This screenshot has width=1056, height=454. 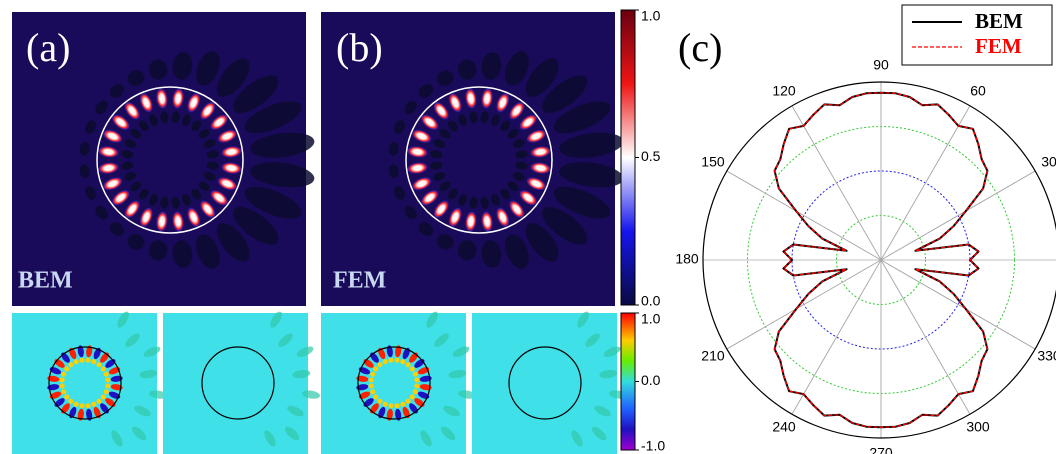 What do you see at coordinates (45, 281) in the screenshot?
I see `method-label: BEM` at bounding box center [45, 281].